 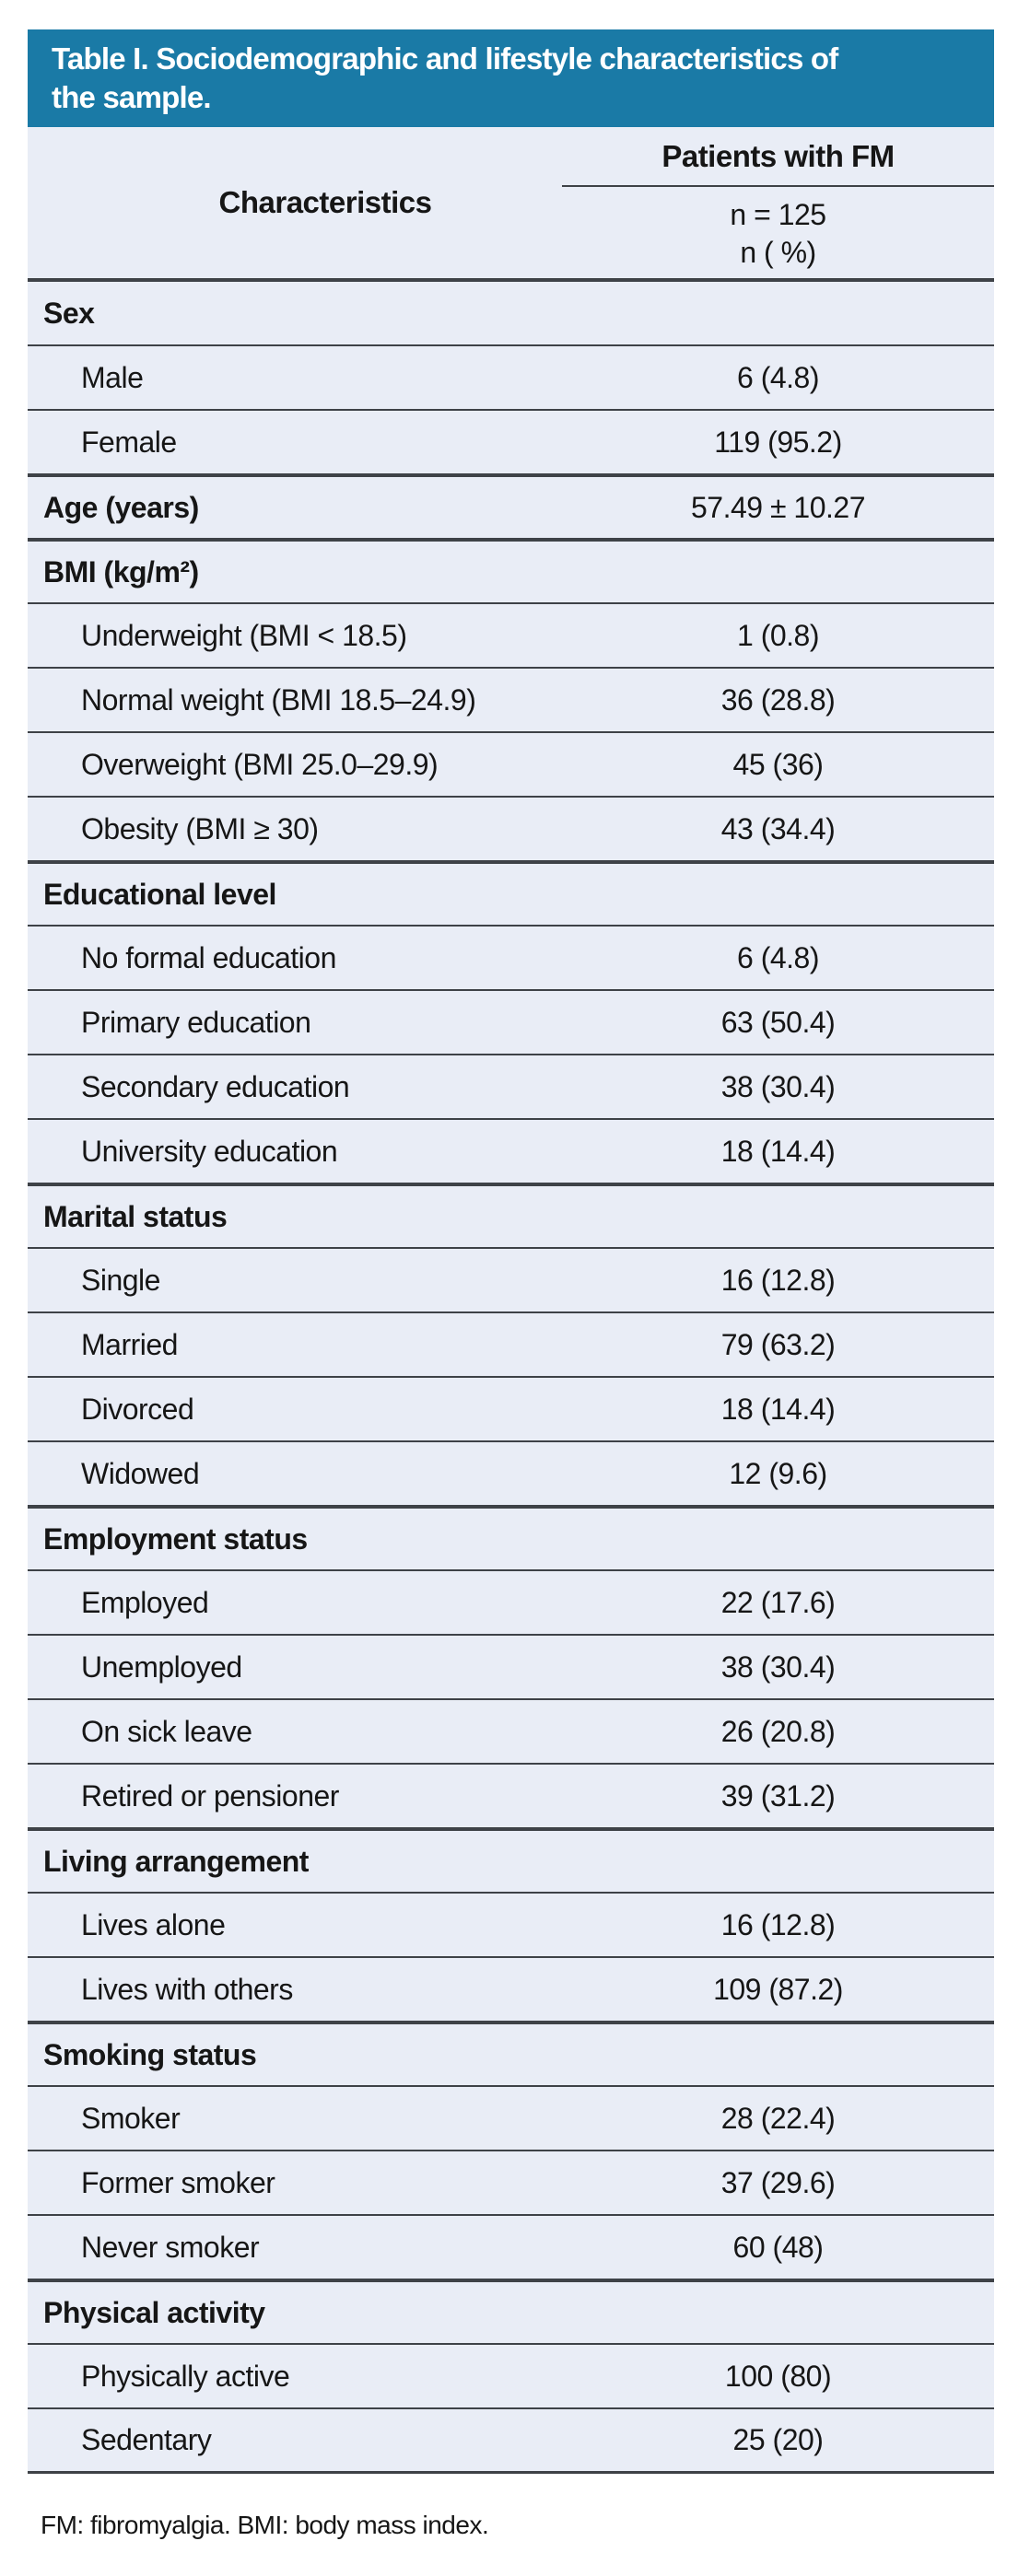 What do you see at coordinates (778, 828) in the screenshot?
I see `row-value: 43 (34.4)` at bounding box center [778, 828].